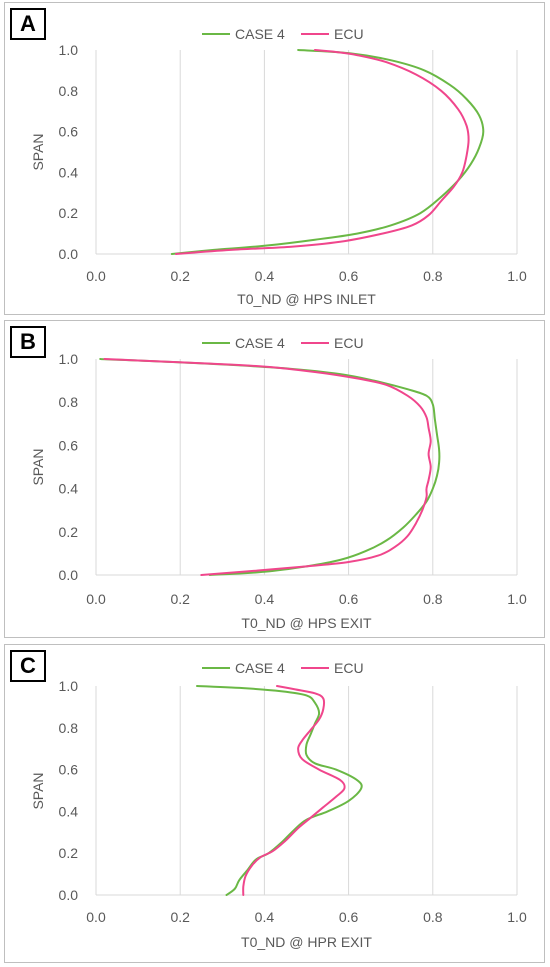  I want to click on panel-label: A, so click(28, 24).